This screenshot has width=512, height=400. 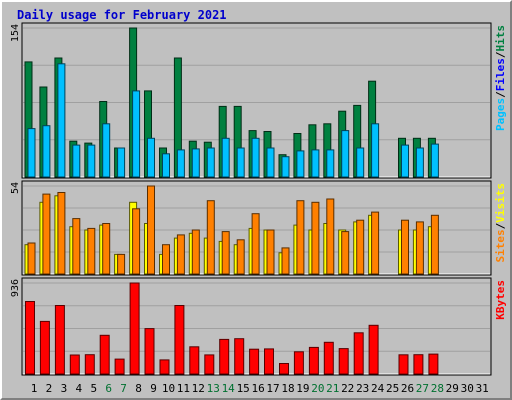 What do you see at coordinates (64, 388) in the screenshot?
I see `x-tick-label-3: 3` at bounding box center [64, 388].